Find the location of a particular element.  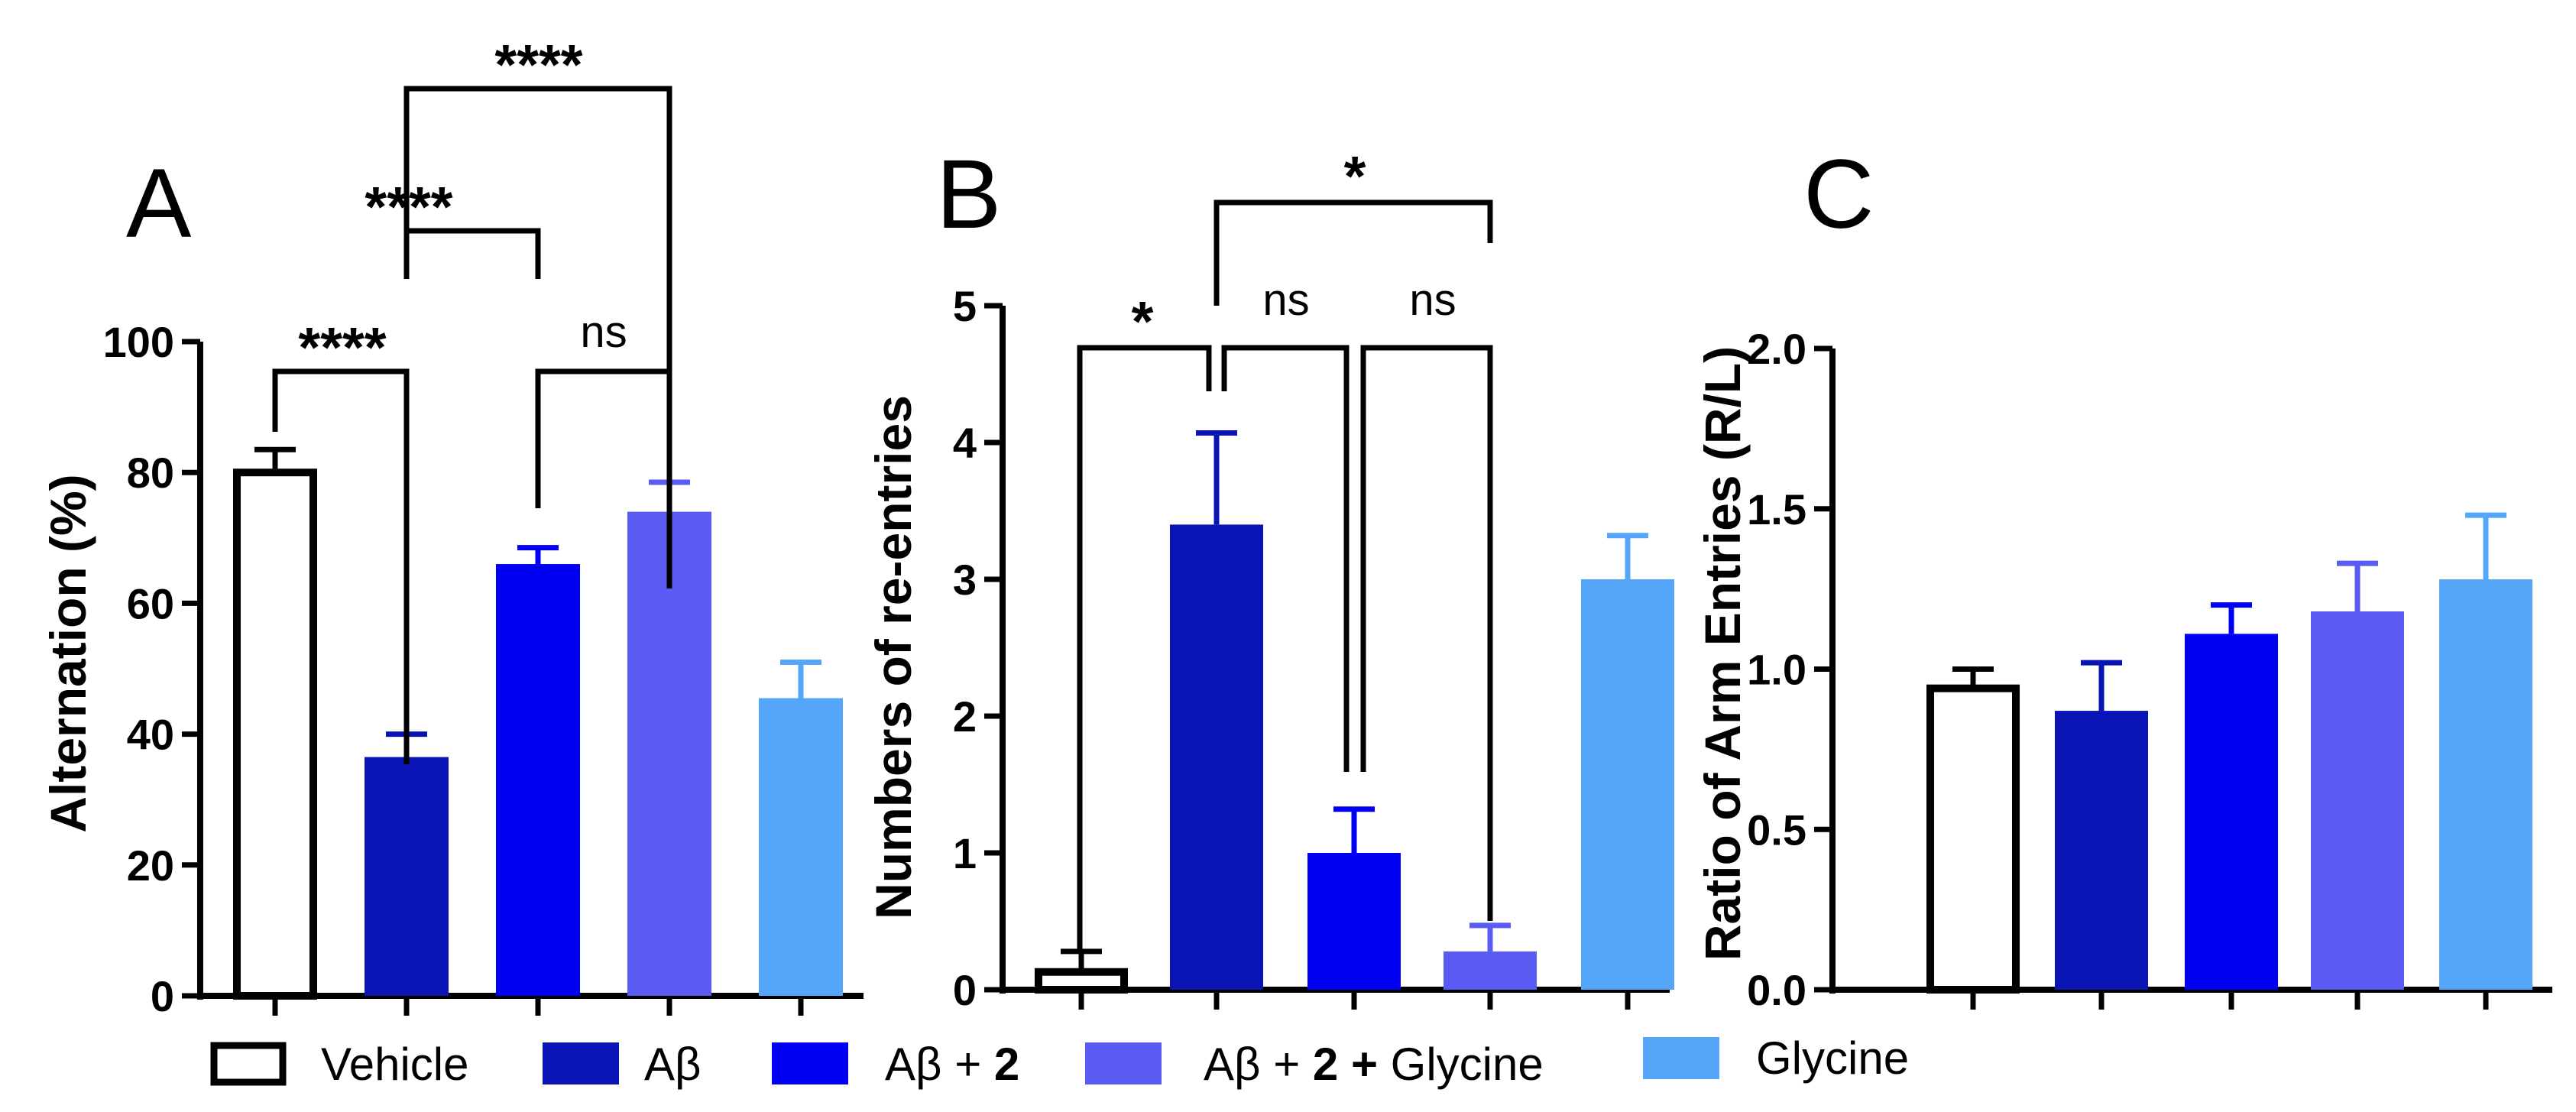

panel-c-y-tick-label: 0.5 is located at coordinates (1777, 830).